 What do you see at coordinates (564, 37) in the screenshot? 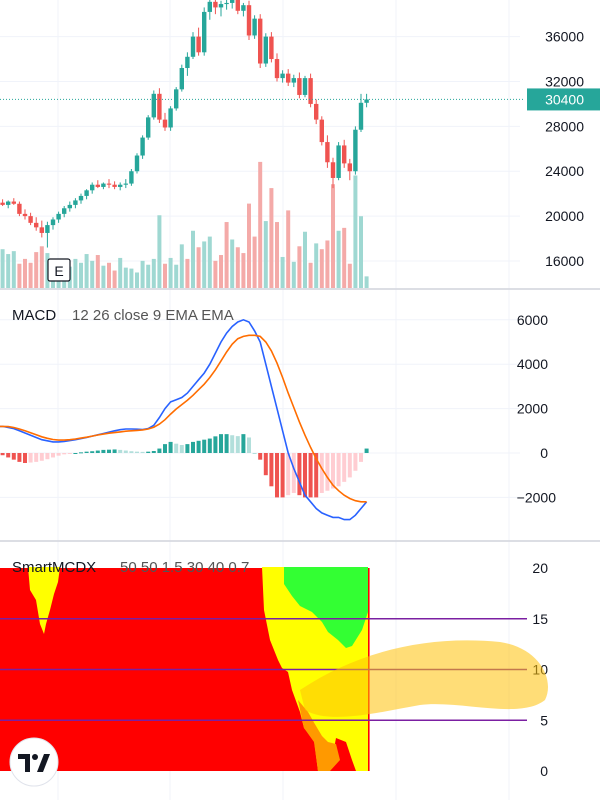
I see `price-tick-label: 36000` at bounding box center [564, 37].